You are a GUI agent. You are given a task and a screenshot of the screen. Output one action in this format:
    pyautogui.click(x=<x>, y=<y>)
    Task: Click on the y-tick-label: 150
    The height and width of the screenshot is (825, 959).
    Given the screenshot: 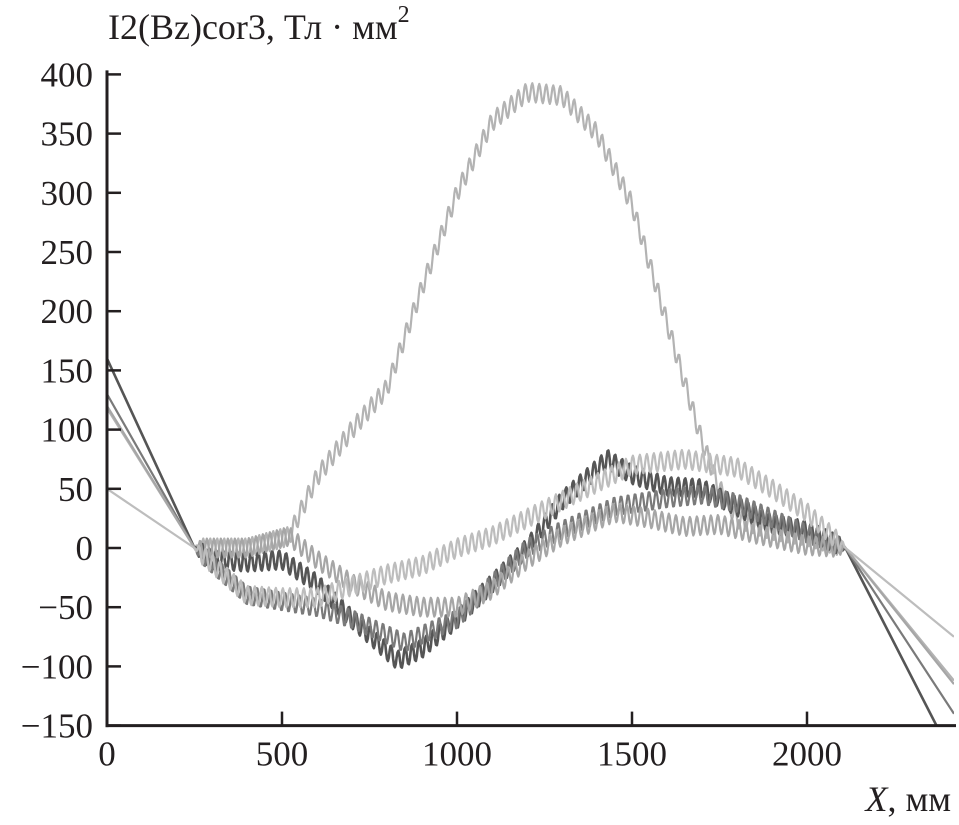 What is the action you would take?
    pyautogui.click(x=67, y=370)
    